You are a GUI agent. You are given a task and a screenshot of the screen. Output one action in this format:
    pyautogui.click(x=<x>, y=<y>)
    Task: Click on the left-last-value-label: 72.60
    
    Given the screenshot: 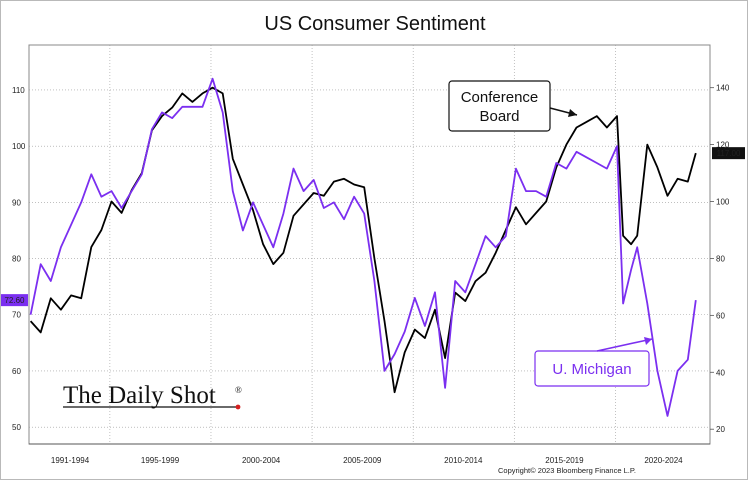 What is the action you would take?
    pyautogui.click(x=14, y=300)
    